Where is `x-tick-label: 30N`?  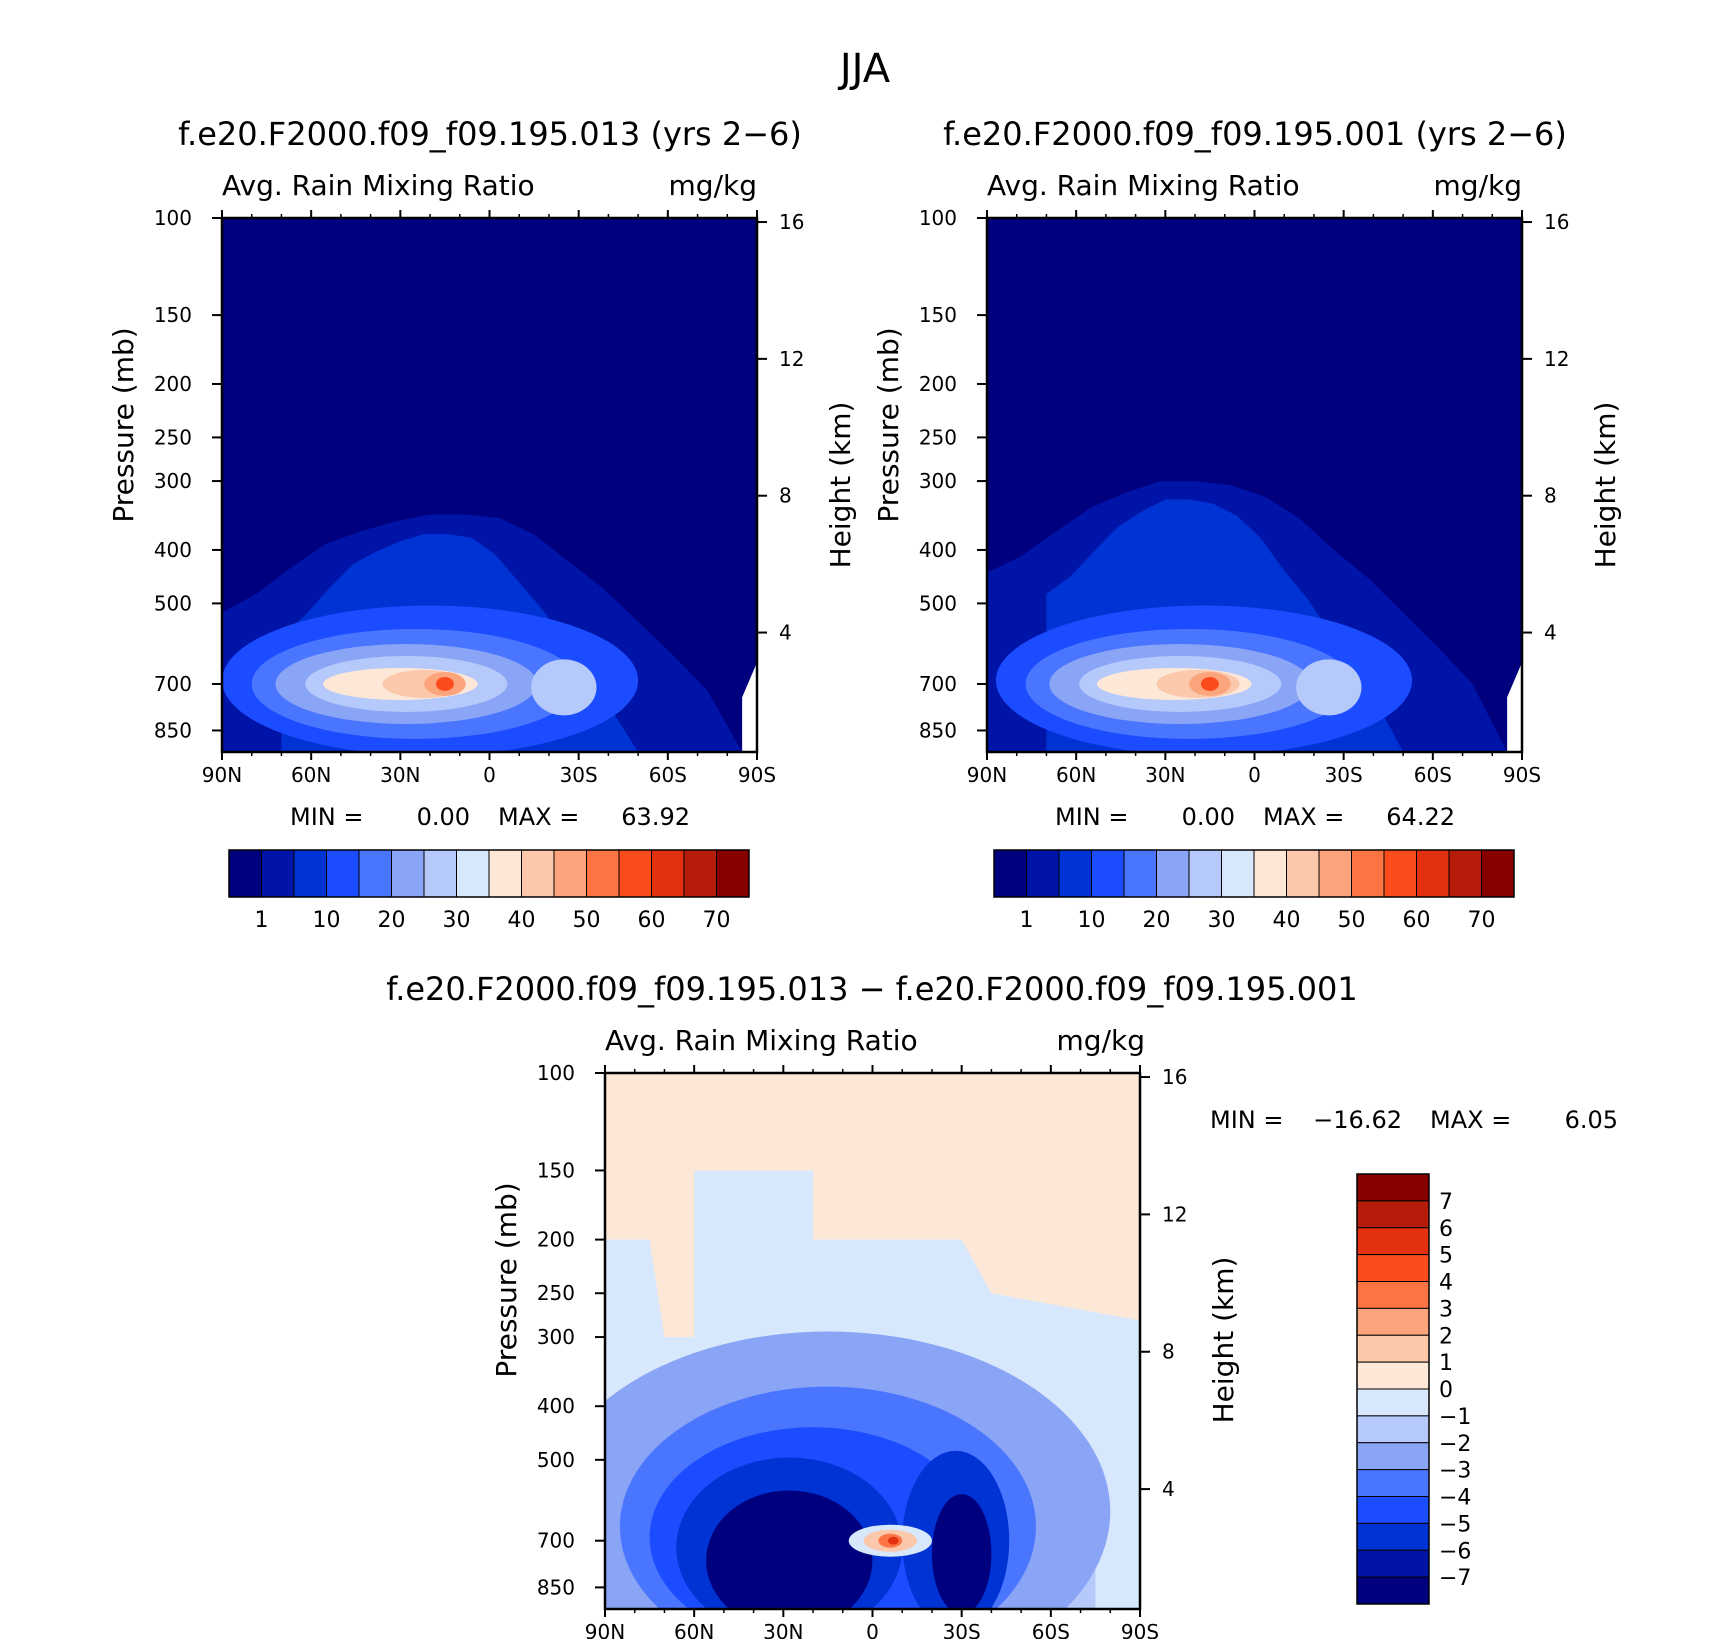
x-tick-label: 30N is located at coordinates (1165, 775).